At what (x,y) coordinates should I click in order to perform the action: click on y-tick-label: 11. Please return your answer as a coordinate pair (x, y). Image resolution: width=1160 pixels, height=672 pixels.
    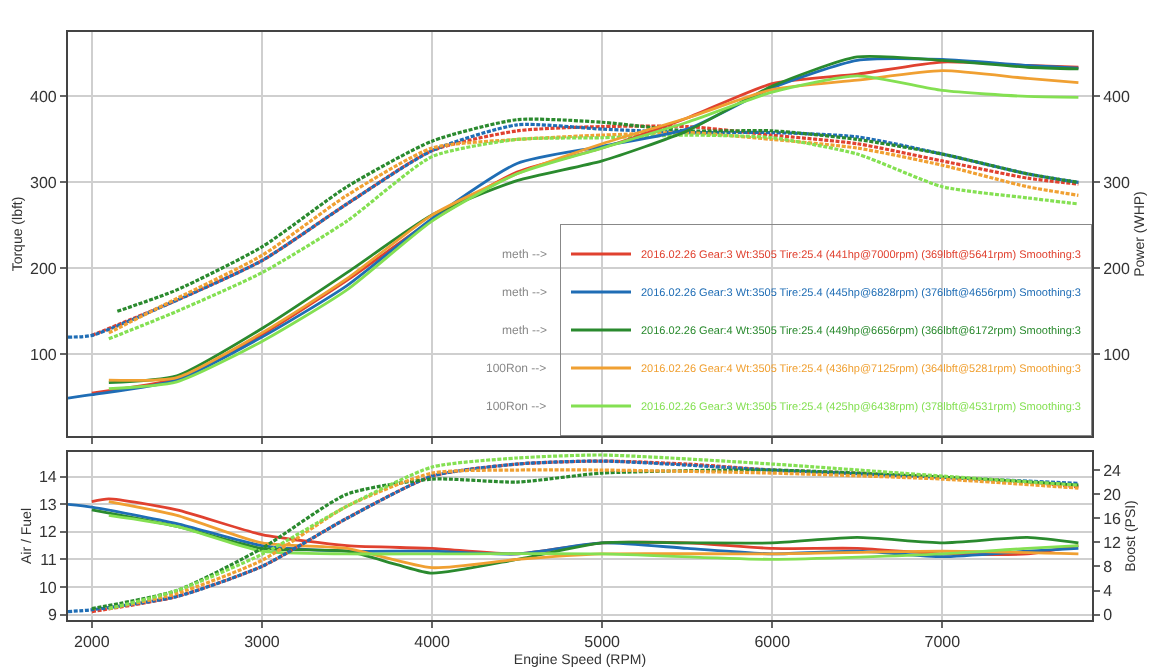
    Looking at the image, I should click on (49, 560).